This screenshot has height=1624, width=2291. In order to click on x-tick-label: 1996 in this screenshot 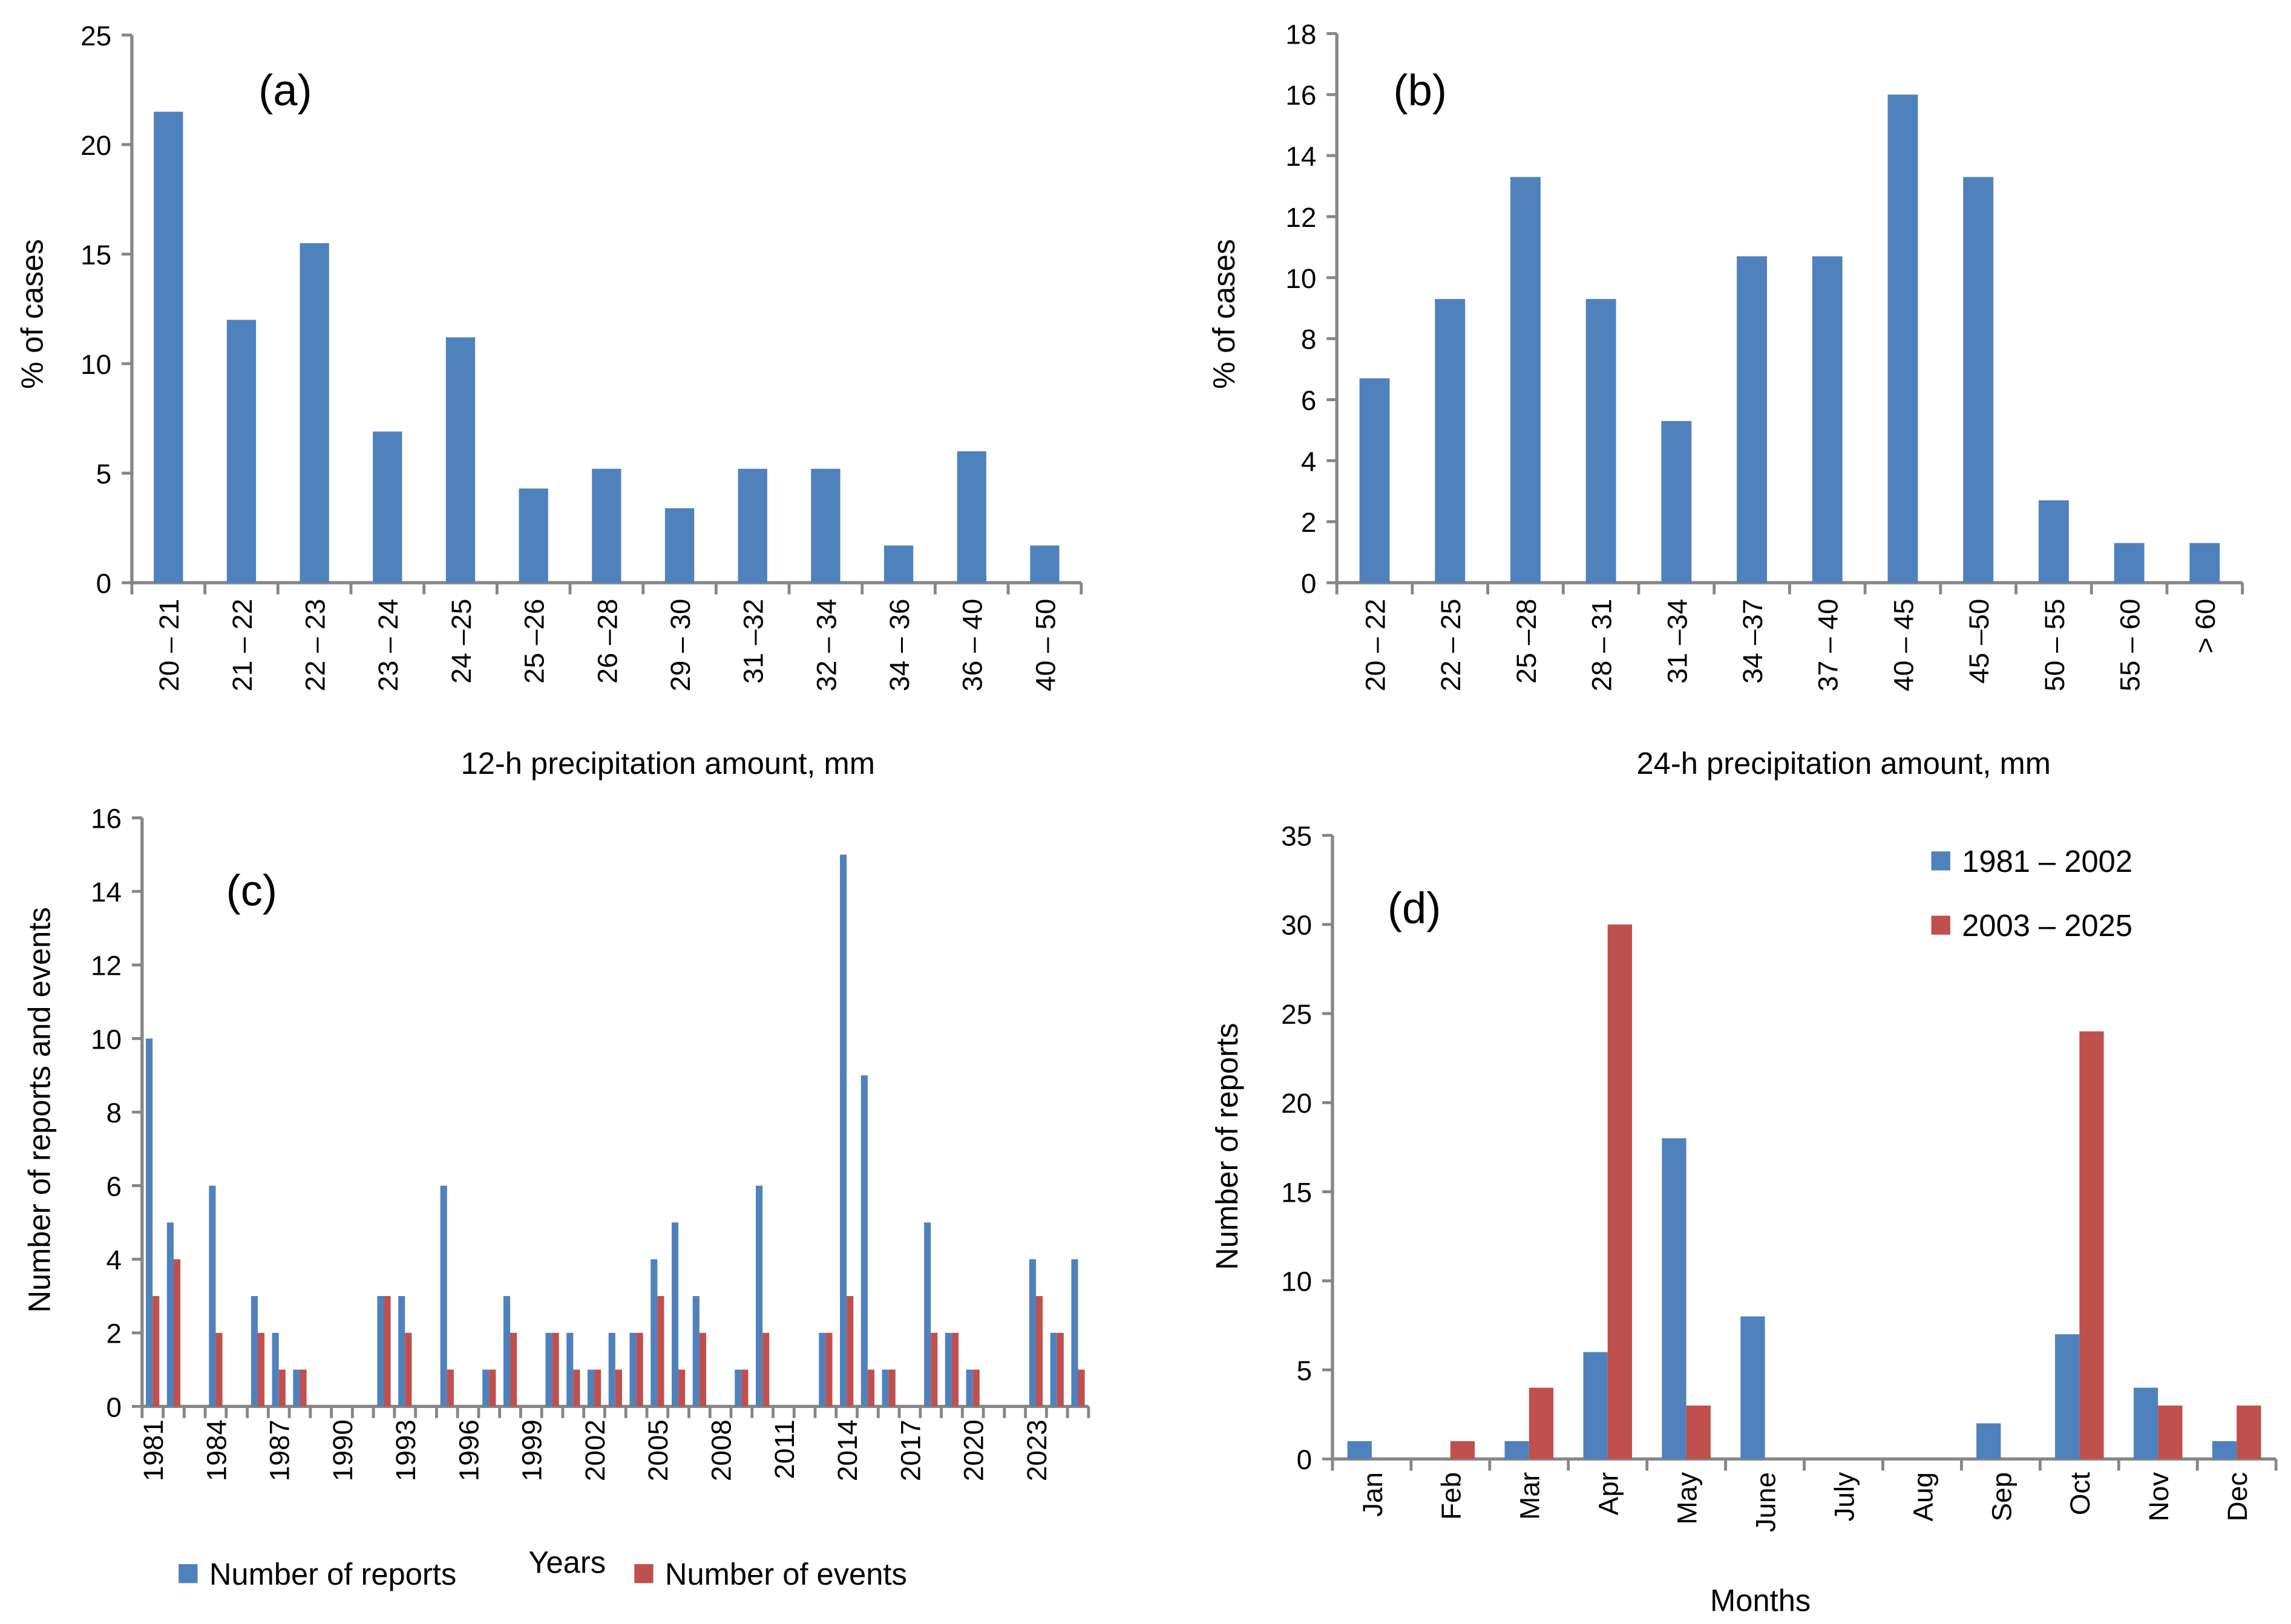, I will do `click(468, 1450)`.